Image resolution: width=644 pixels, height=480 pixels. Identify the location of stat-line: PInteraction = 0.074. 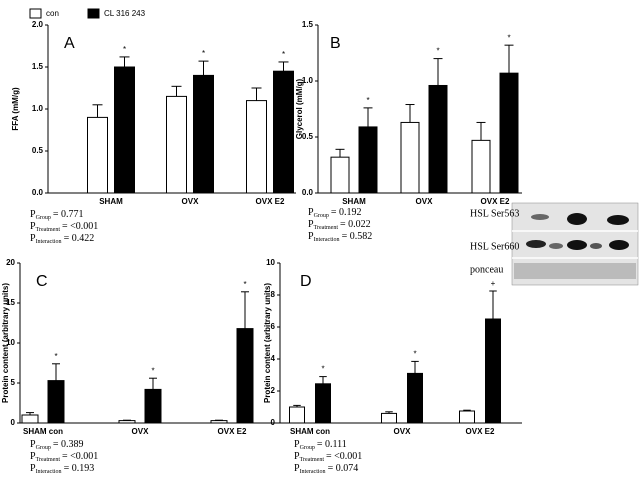
(326, 469).